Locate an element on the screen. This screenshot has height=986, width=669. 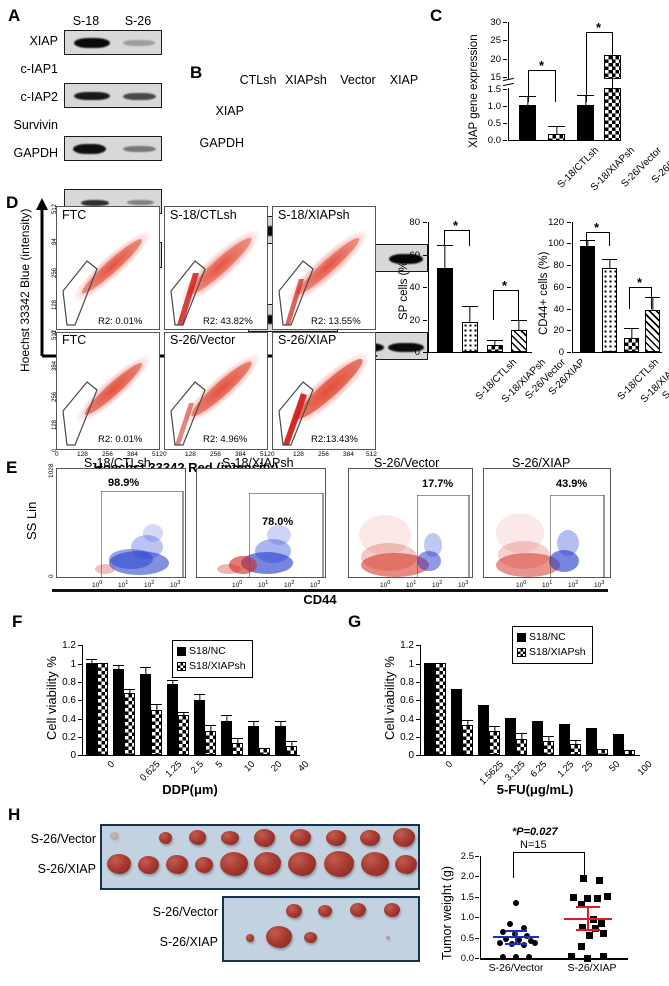
panelF-legend-row-1: S18/XIAPsh is located at coordinates (211, 666).